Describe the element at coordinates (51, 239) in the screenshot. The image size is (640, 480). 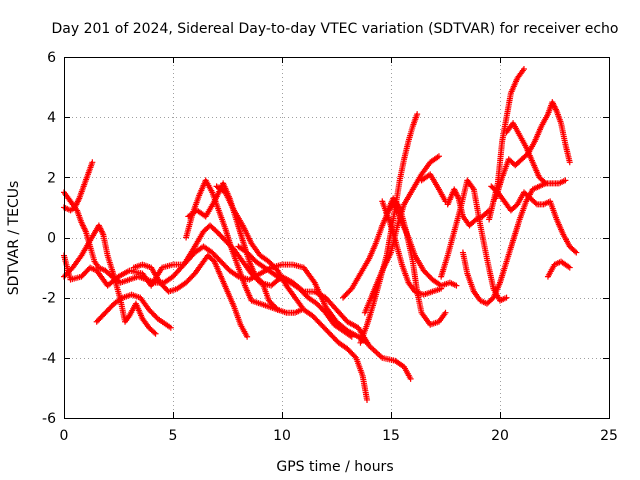
I see `y-tick-label: 0` at that location.